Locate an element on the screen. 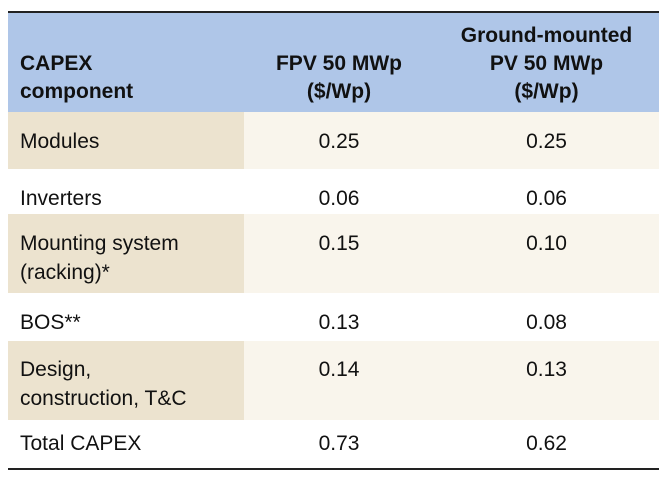 The width and height of the screenshot is (671, 484). fpv-value: 0.25 is located at coordinates (339, 140).